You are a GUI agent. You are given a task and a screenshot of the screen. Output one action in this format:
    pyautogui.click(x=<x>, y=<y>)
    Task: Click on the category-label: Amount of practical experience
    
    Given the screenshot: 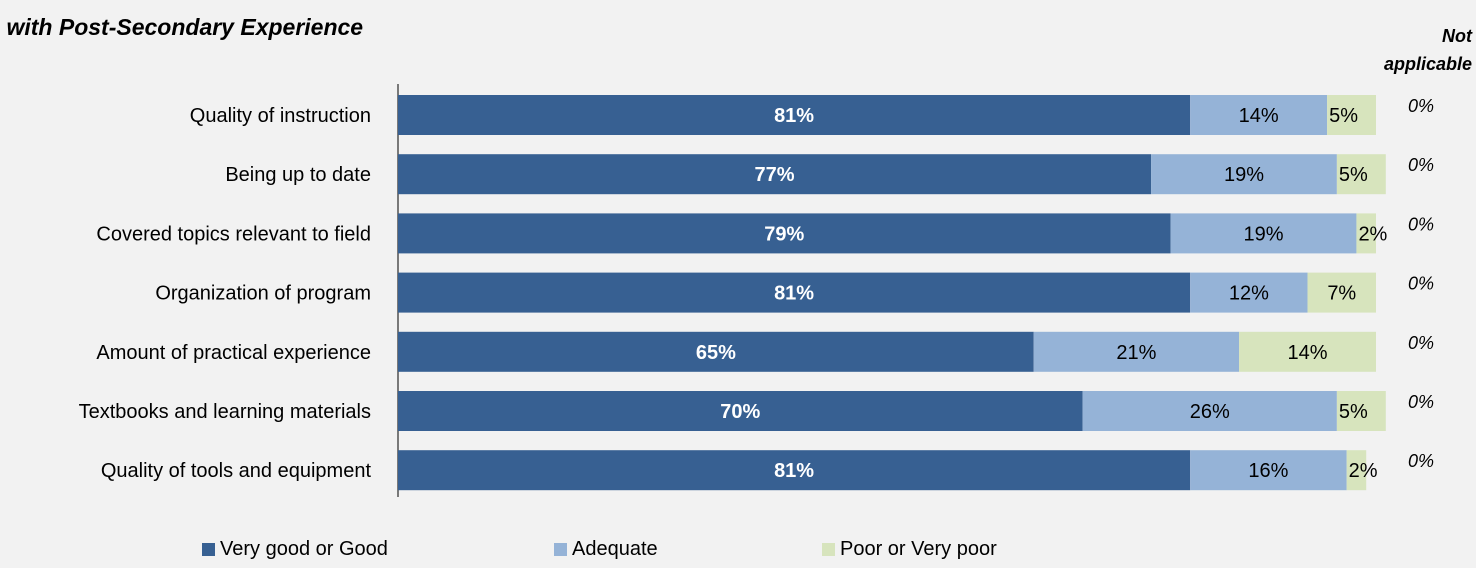 What is the action you would take?
    pyautogui.click(x=233, y=353)
    